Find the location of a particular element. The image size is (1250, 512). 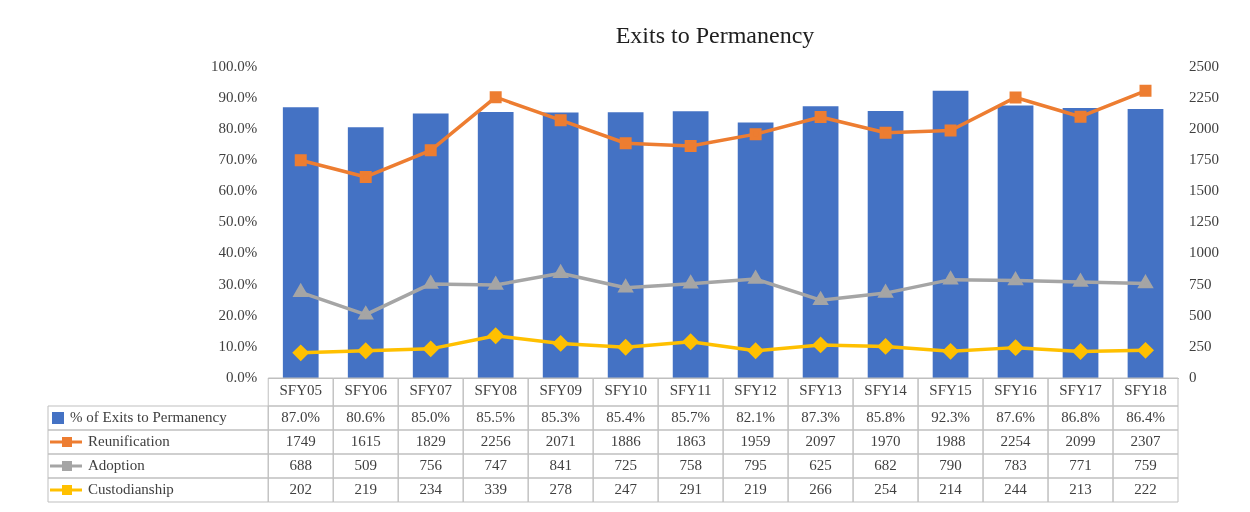

y-tick-label: 0.0% is located at coordinates (242, 376).